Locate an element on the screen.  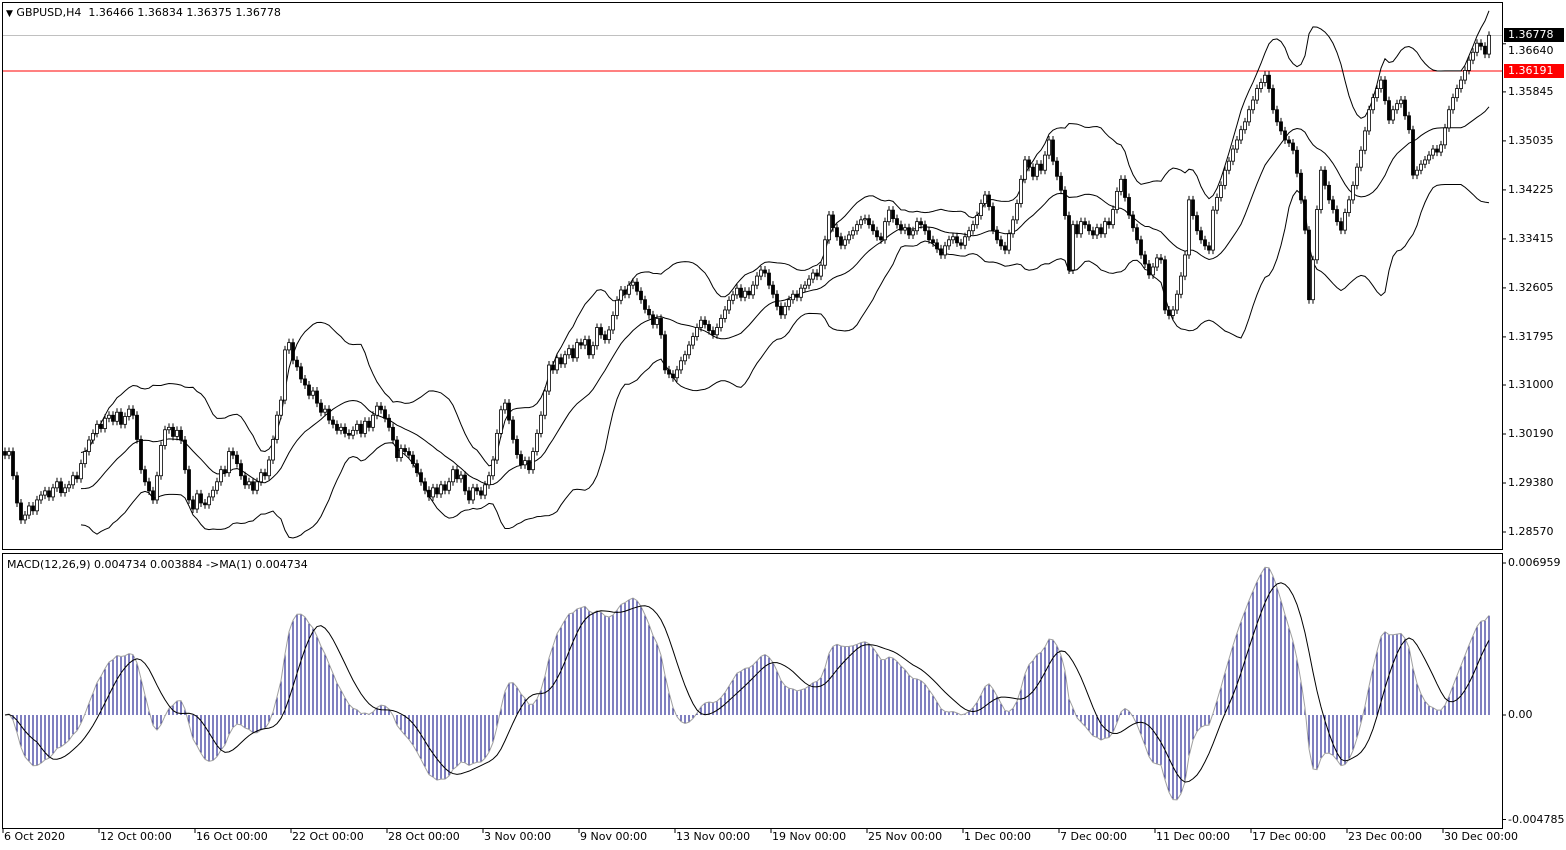
triangle-down-icon: ▼ is located at coordinates (9, 14).